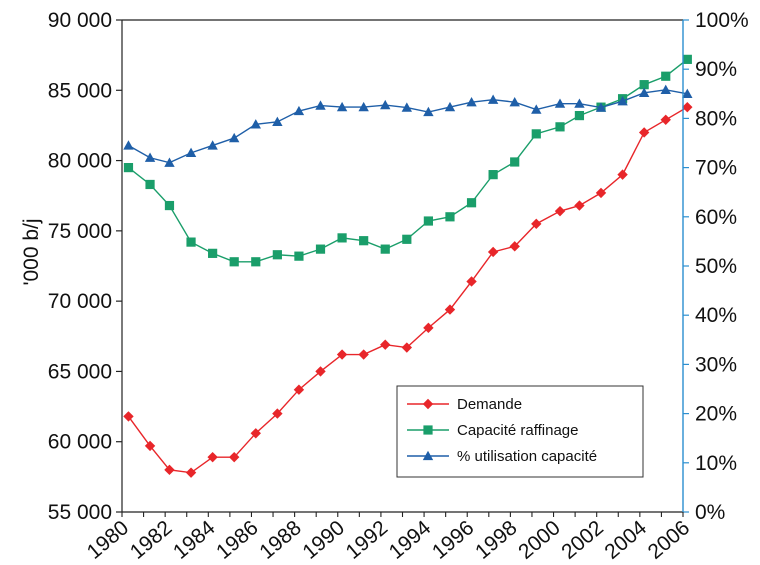 The width and height of the screenshot is (760, 565). I want to click on right-tick-label: 90%, so click(716, 69).